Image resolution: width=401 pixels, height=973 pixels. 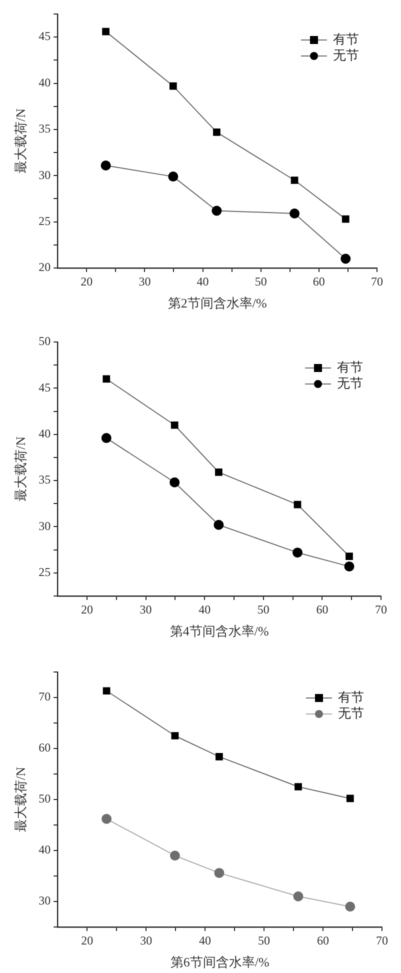 I want to click on y-tick-label: 20, so click(x=44, y=267).